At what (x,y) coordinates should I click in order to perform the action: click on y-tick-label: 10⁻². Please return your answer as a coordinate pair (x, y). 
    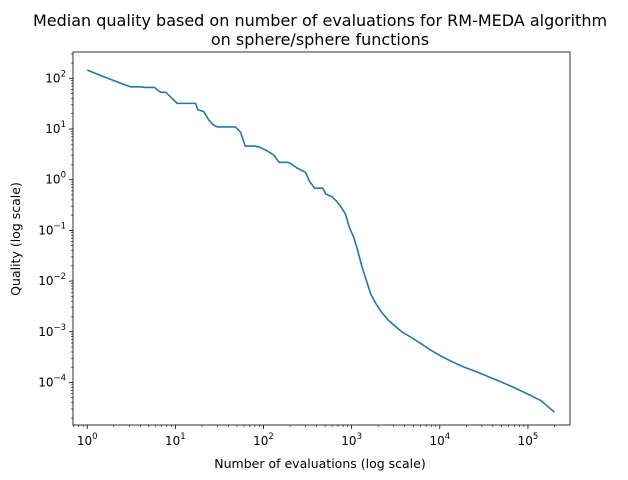
    Looking at the image, I should click on (52, 280).